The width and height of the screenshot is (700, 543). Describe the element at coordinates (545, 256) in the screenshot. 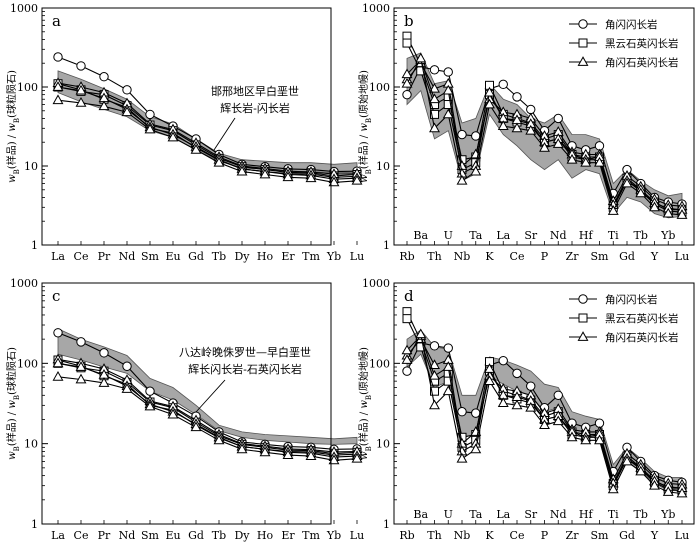

I see `x-tick-label: P` at that location.